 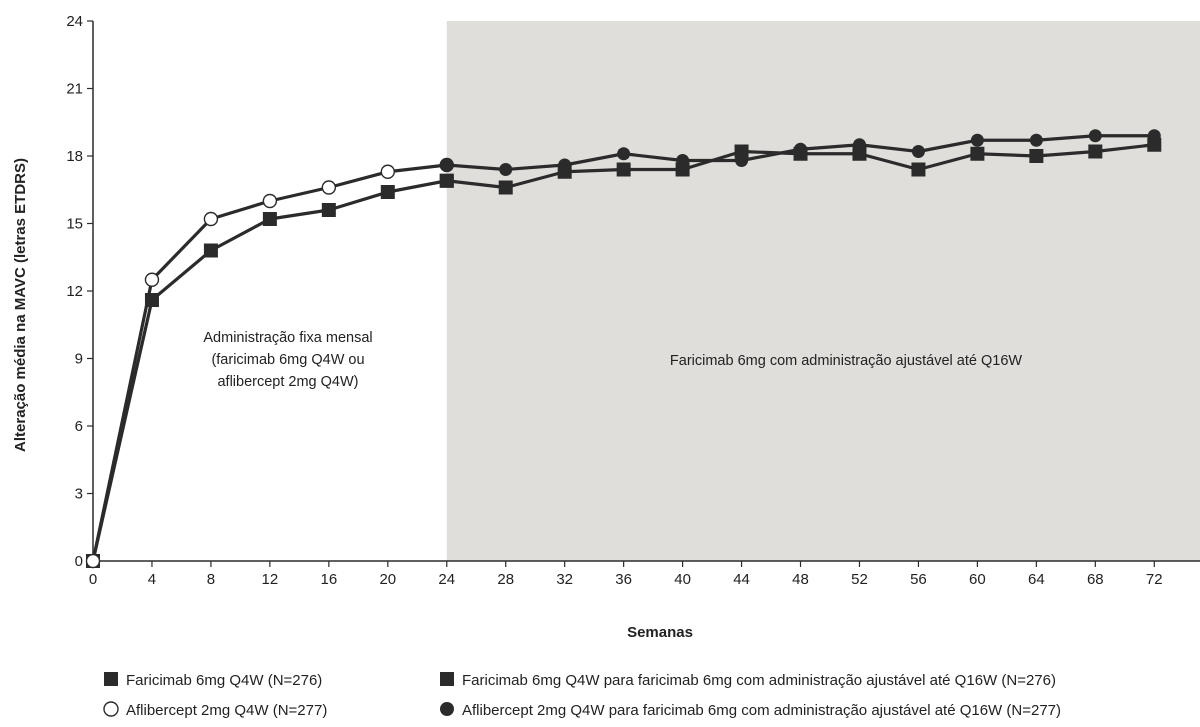 I want to click on y-tick-label: 18, so click(x=74, y=156).